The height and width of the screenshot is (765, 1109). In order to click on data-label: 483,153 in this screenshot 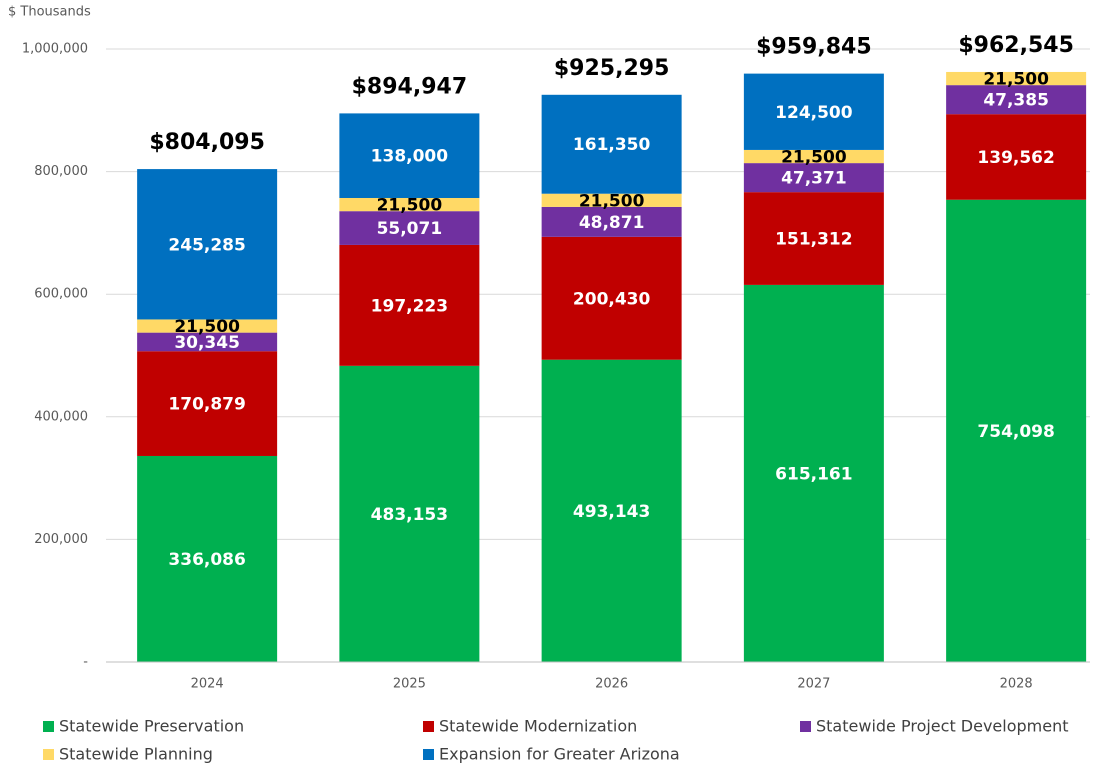, I will do `click(409, 515)`.